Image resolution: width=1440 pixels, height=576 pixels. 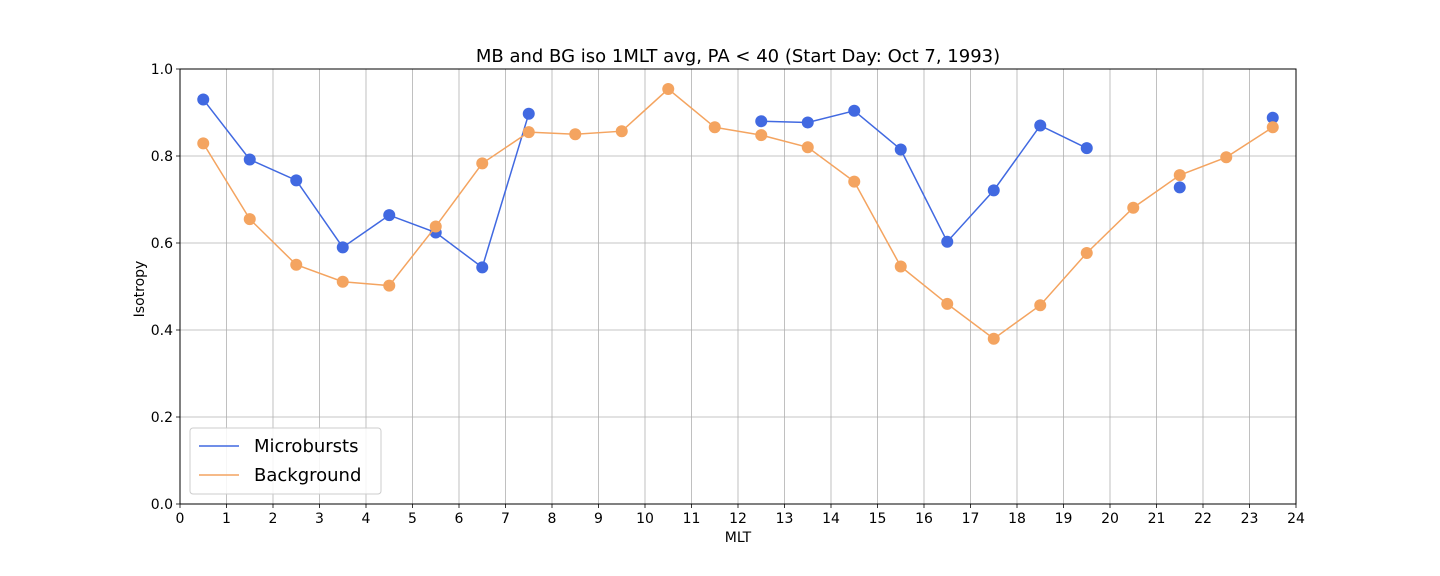 I want to click on x-tick-label: 16, so click(x=924, y=519).